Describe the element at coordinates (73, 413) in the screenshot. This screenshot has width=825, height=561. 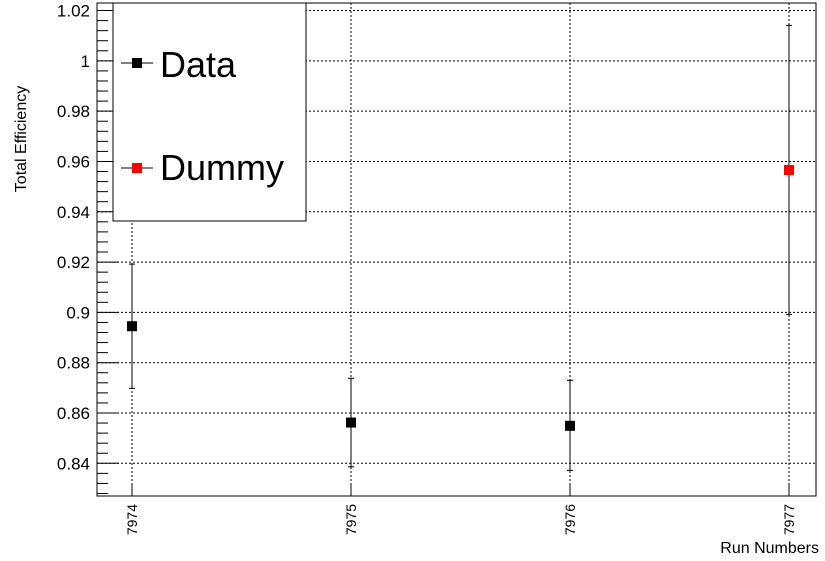
I see `y-tick-label: 0.86` at that location.